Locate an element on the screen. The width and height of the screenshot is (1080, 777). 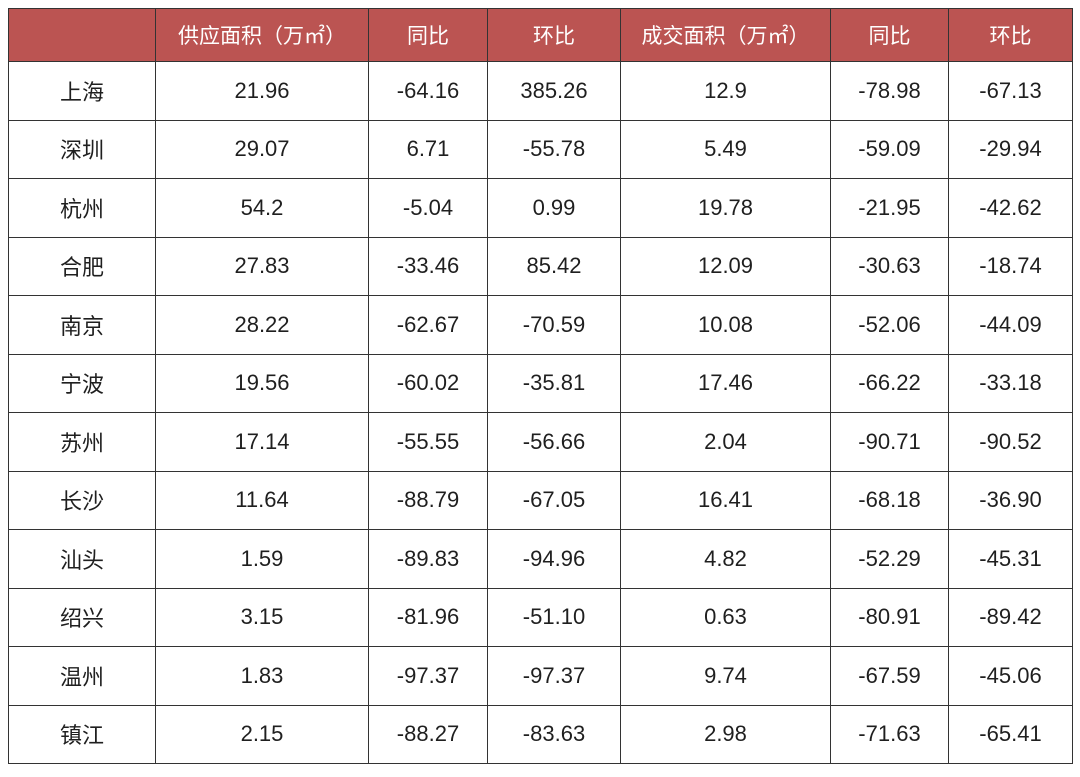
city-cell: 长沙 is located at coordinates (82, 500).